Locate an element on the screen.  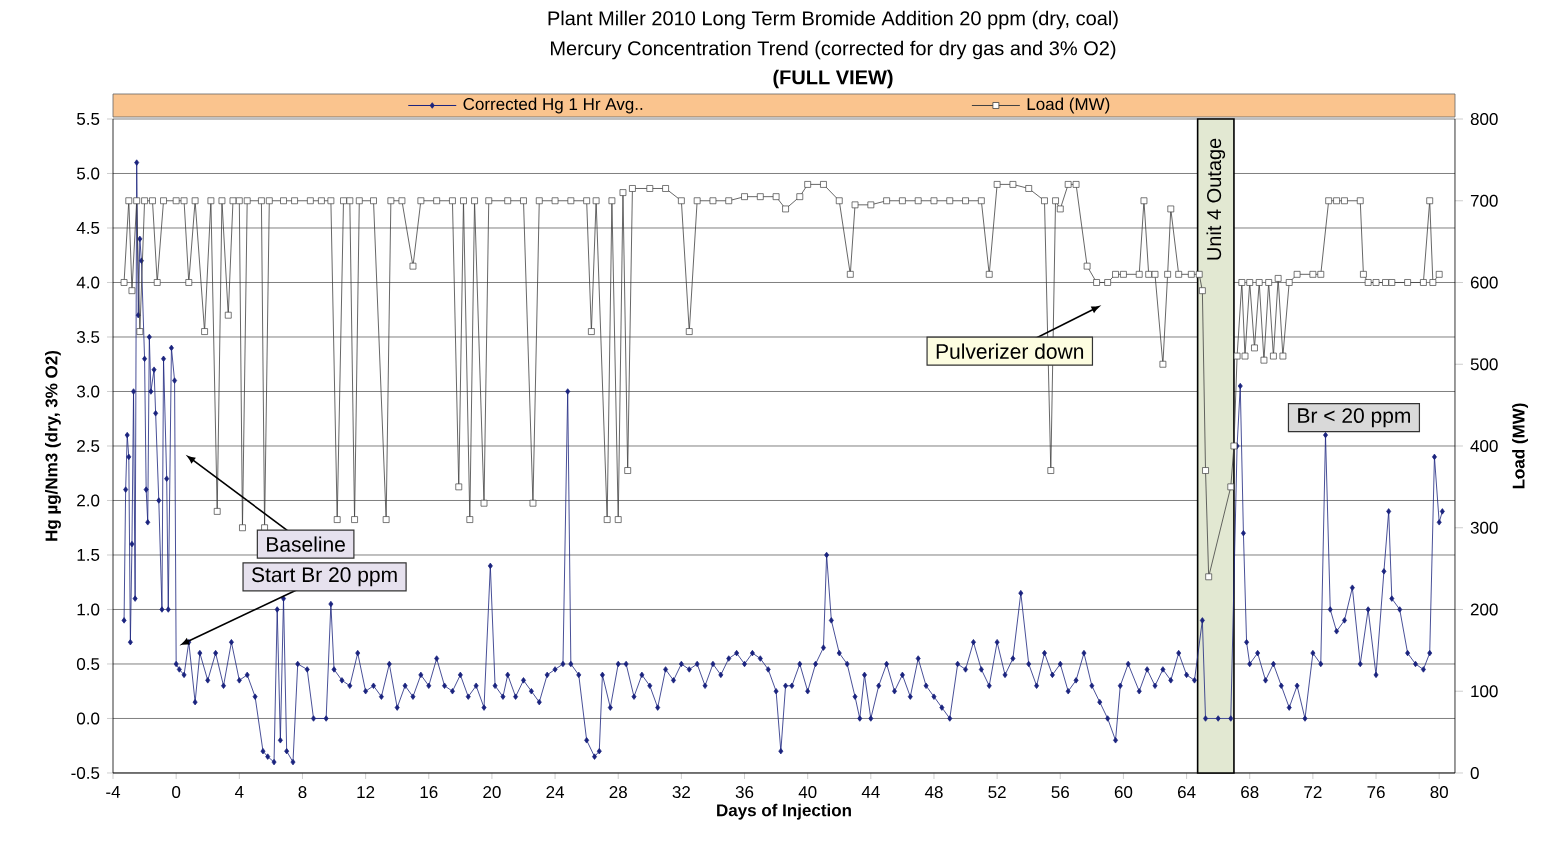
x-tick-label: 68 is located at coordinates (1250, 792).